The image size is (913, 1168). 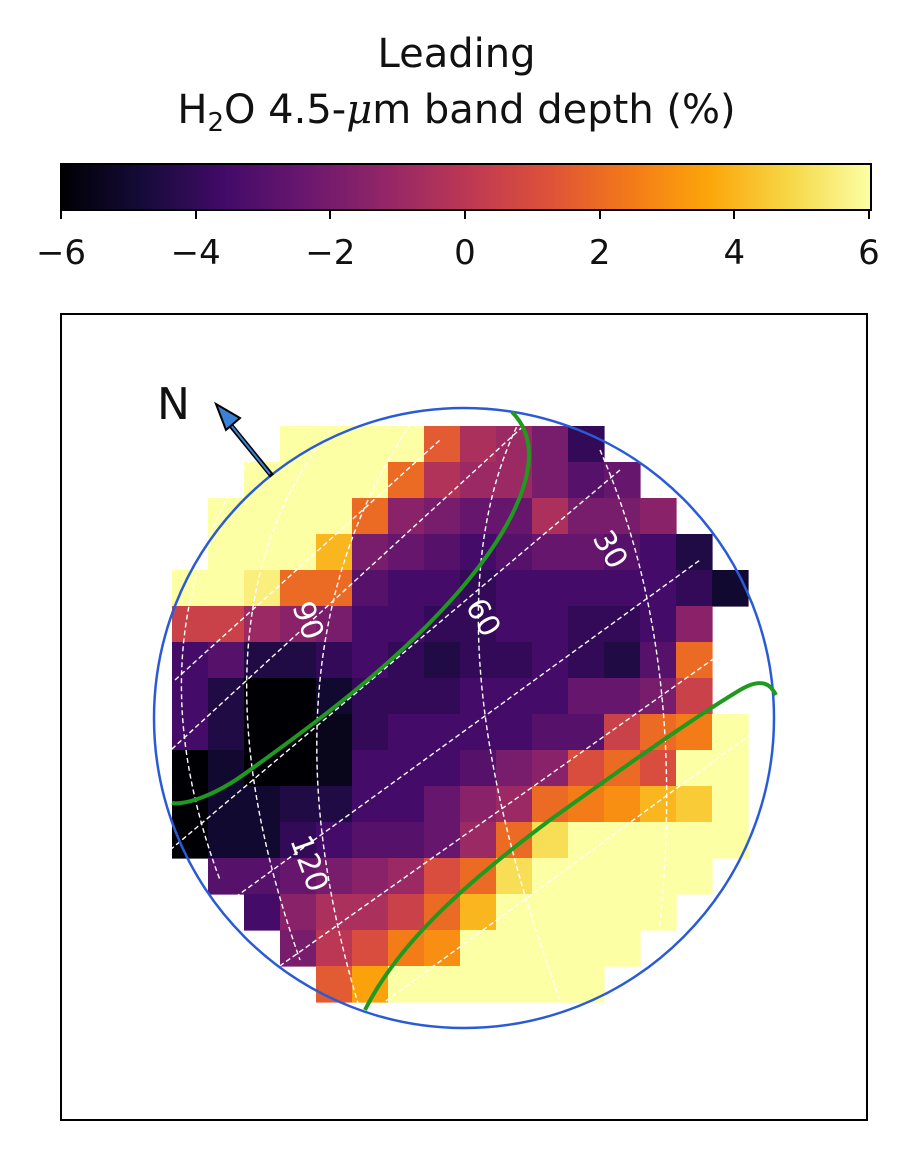 I want to click on subtitle-subscript: 2, so click(x=215, y=123).